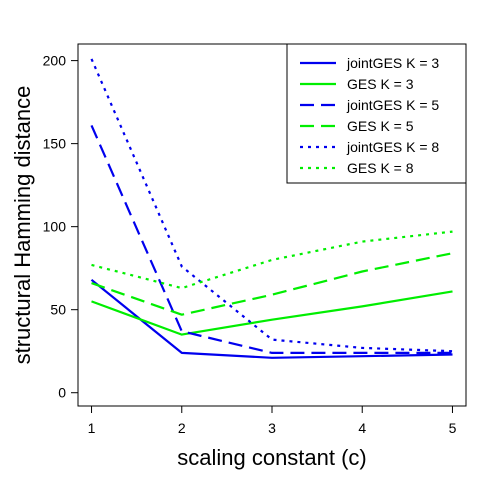 The width and height of the screenshot is (480, 480). What do you see at coordinates (362, 428) in the screenshot?
I see `x-tick-label: 4` at bounding box center [362, 428].